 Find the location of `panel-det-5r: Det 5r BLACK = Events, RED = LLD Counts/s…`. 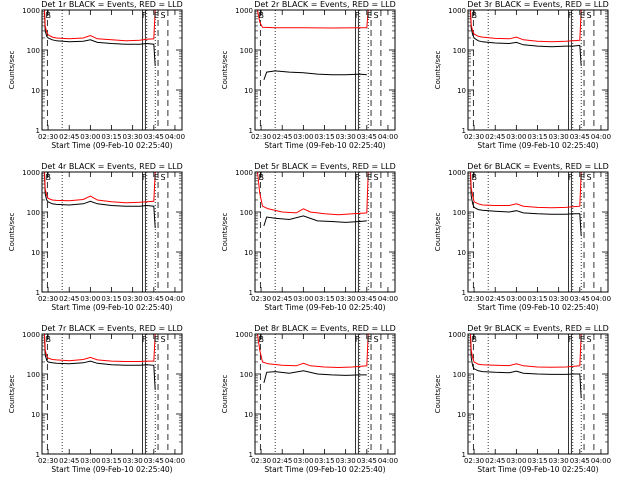

panel-det-5r: Det 5r BLACK = Events, RED = LLD Counts/s… is located at coordinates (309, 237).